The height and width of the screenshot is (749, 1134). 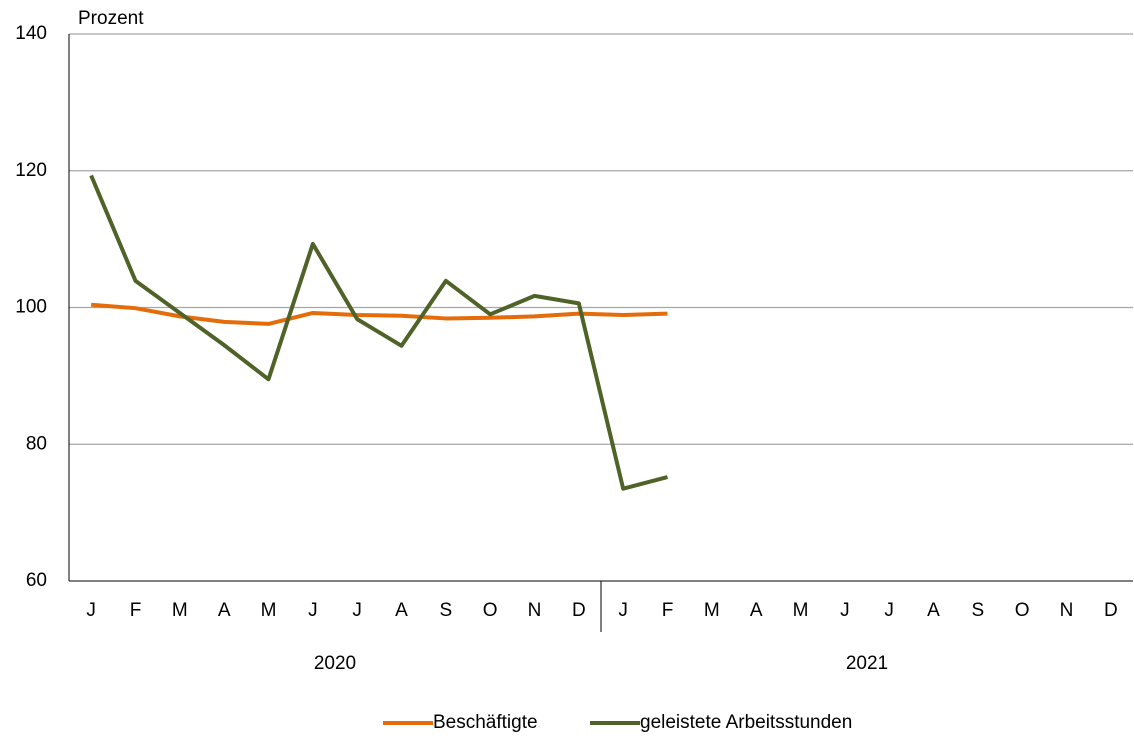 What do you see at coordinates (31, 307) in the screenshot?
I see `y-tick-label: 100` at bounding box center [31, 307].